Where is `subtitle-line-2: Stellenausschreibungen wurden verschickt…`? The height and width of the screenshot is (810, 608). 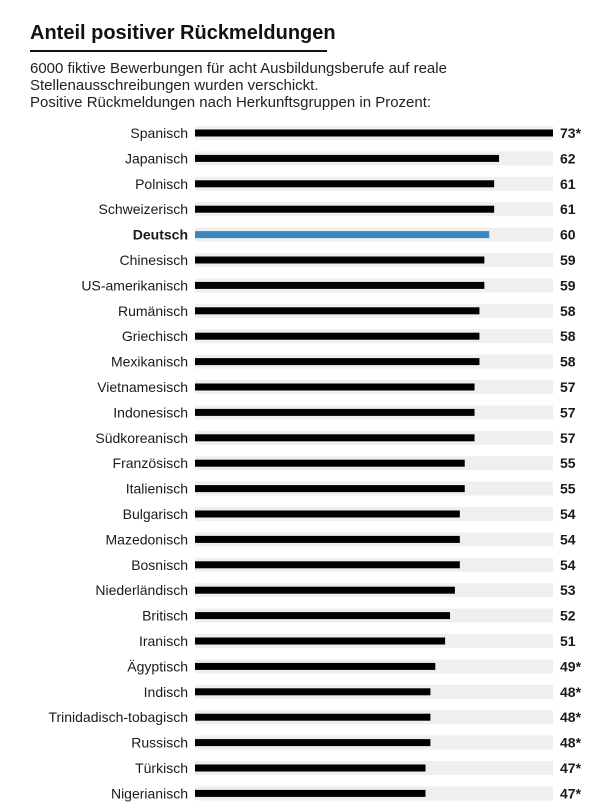
subtitle-line-2: Stellenausschreibungen wurden verschickt… is located at coordinates (174, 85).